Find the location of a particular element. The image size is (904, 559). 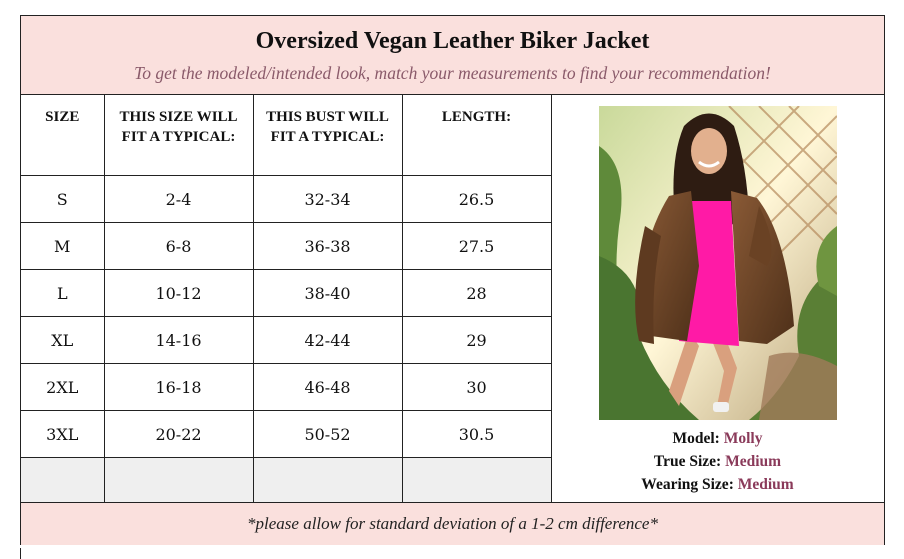

model-label: Model: is located at coordinates (696, 438).